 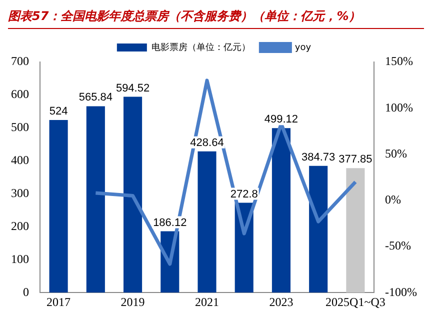 What do you see at coordinates (396, 153) in the screenshot?
I see `y2-tick-label: 50%` at bounding box center [396, 153].